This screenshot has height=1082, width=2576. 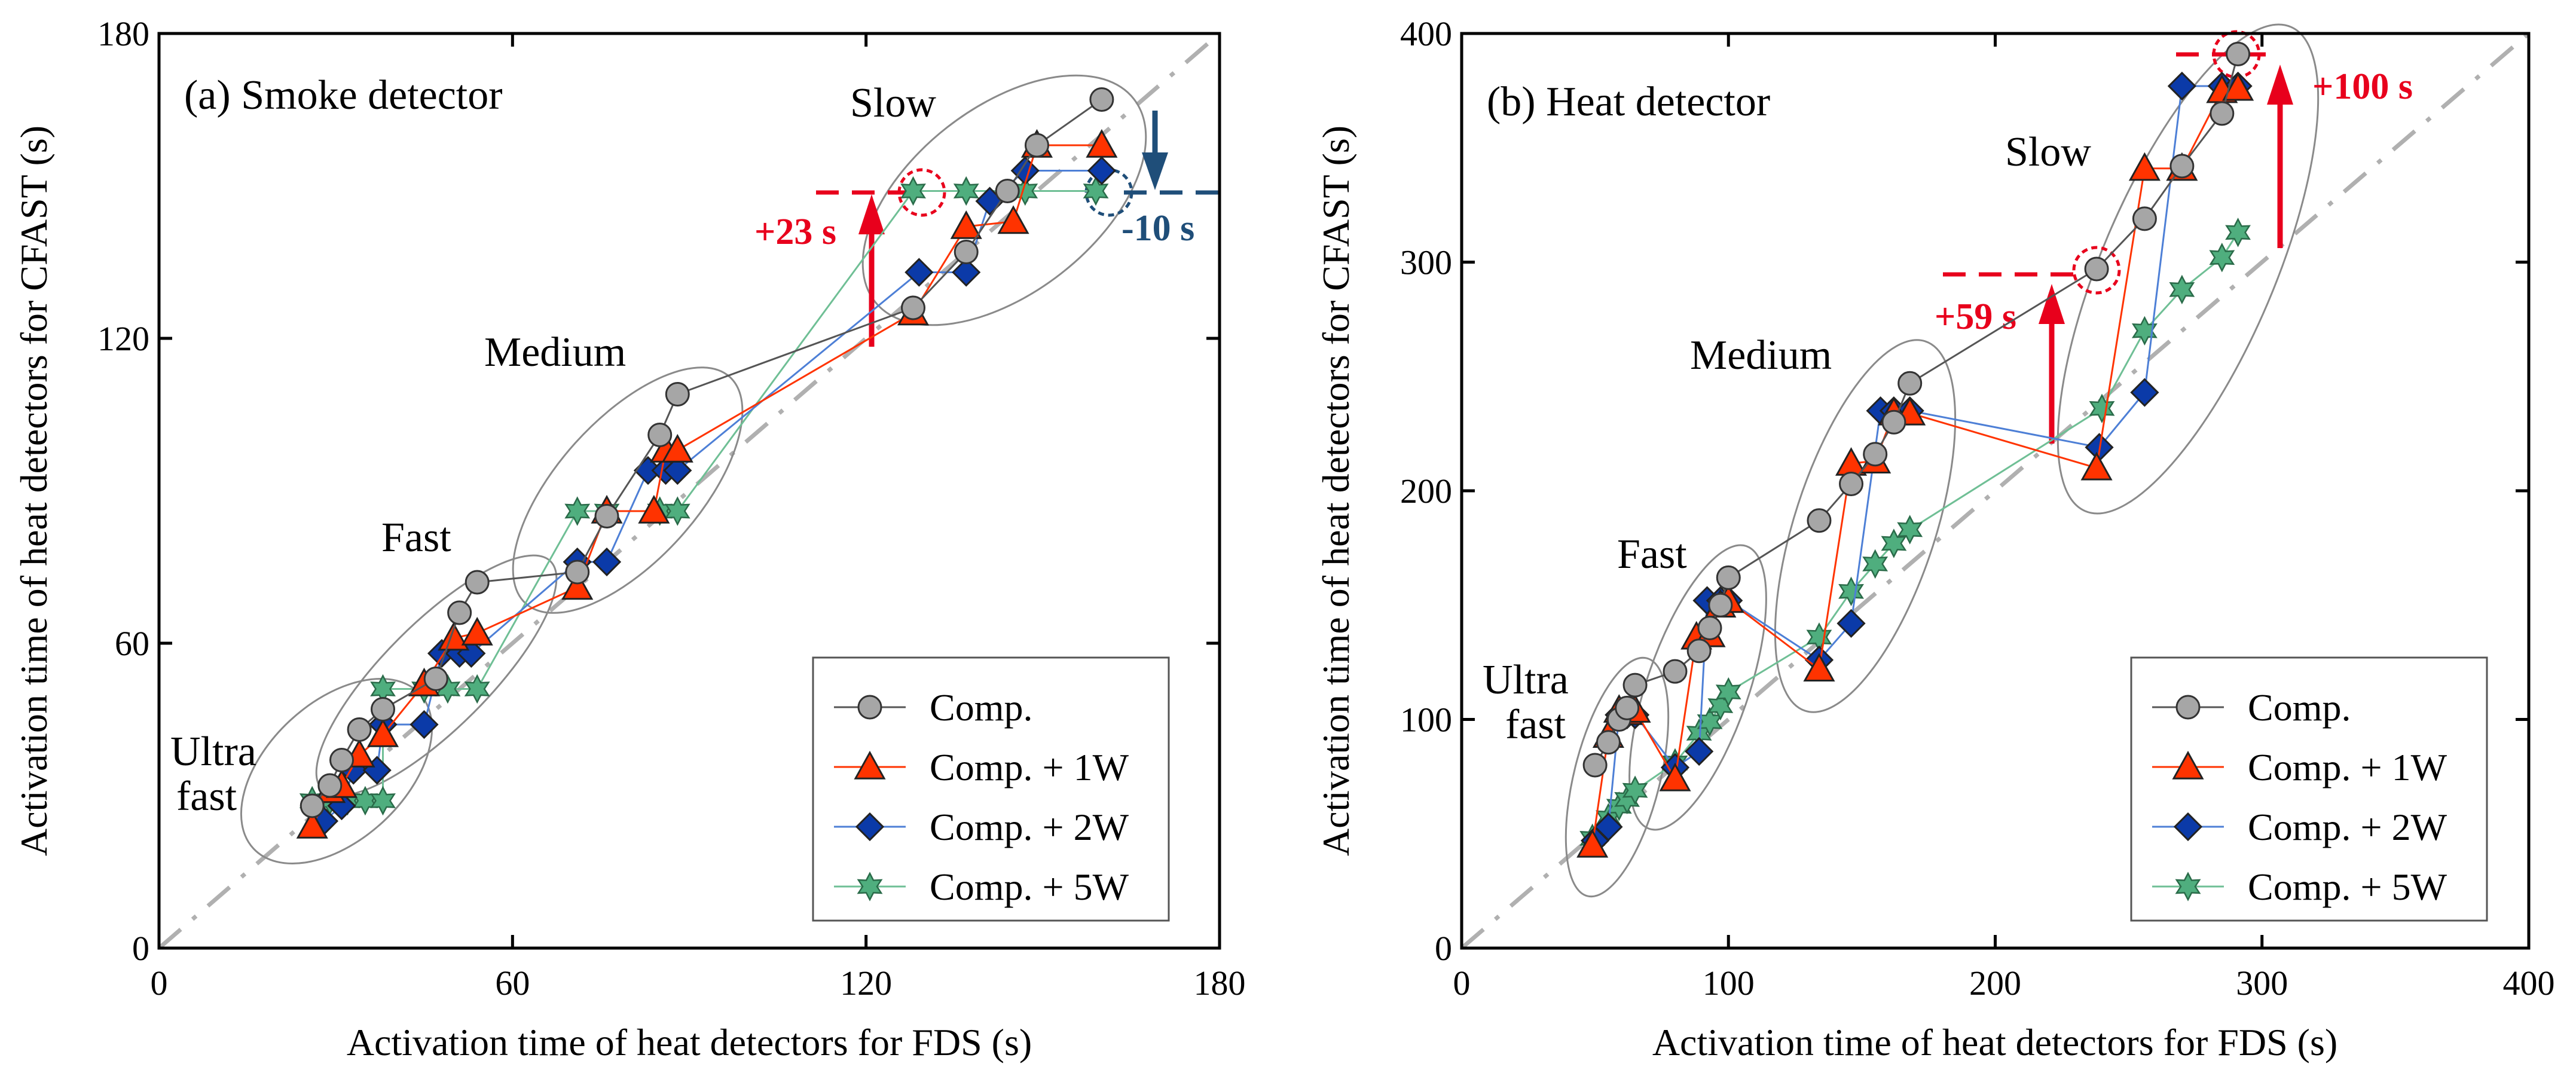 What do you see at coordinates (893, 103) in the screenshot?
I see `group-label-slow: Slow` at bounding box center [893, 103].